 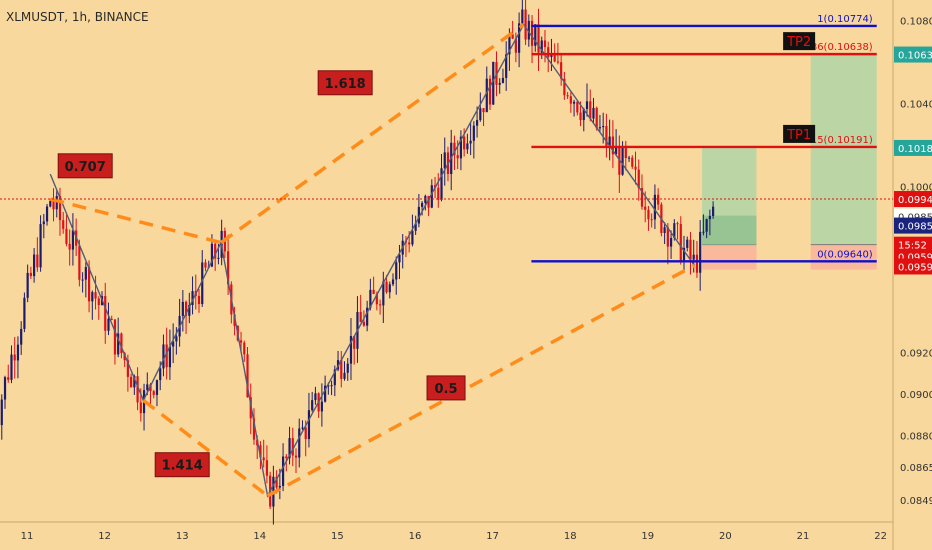 I want to click on ratio-label: 1.414, so click(x=182, y=466).